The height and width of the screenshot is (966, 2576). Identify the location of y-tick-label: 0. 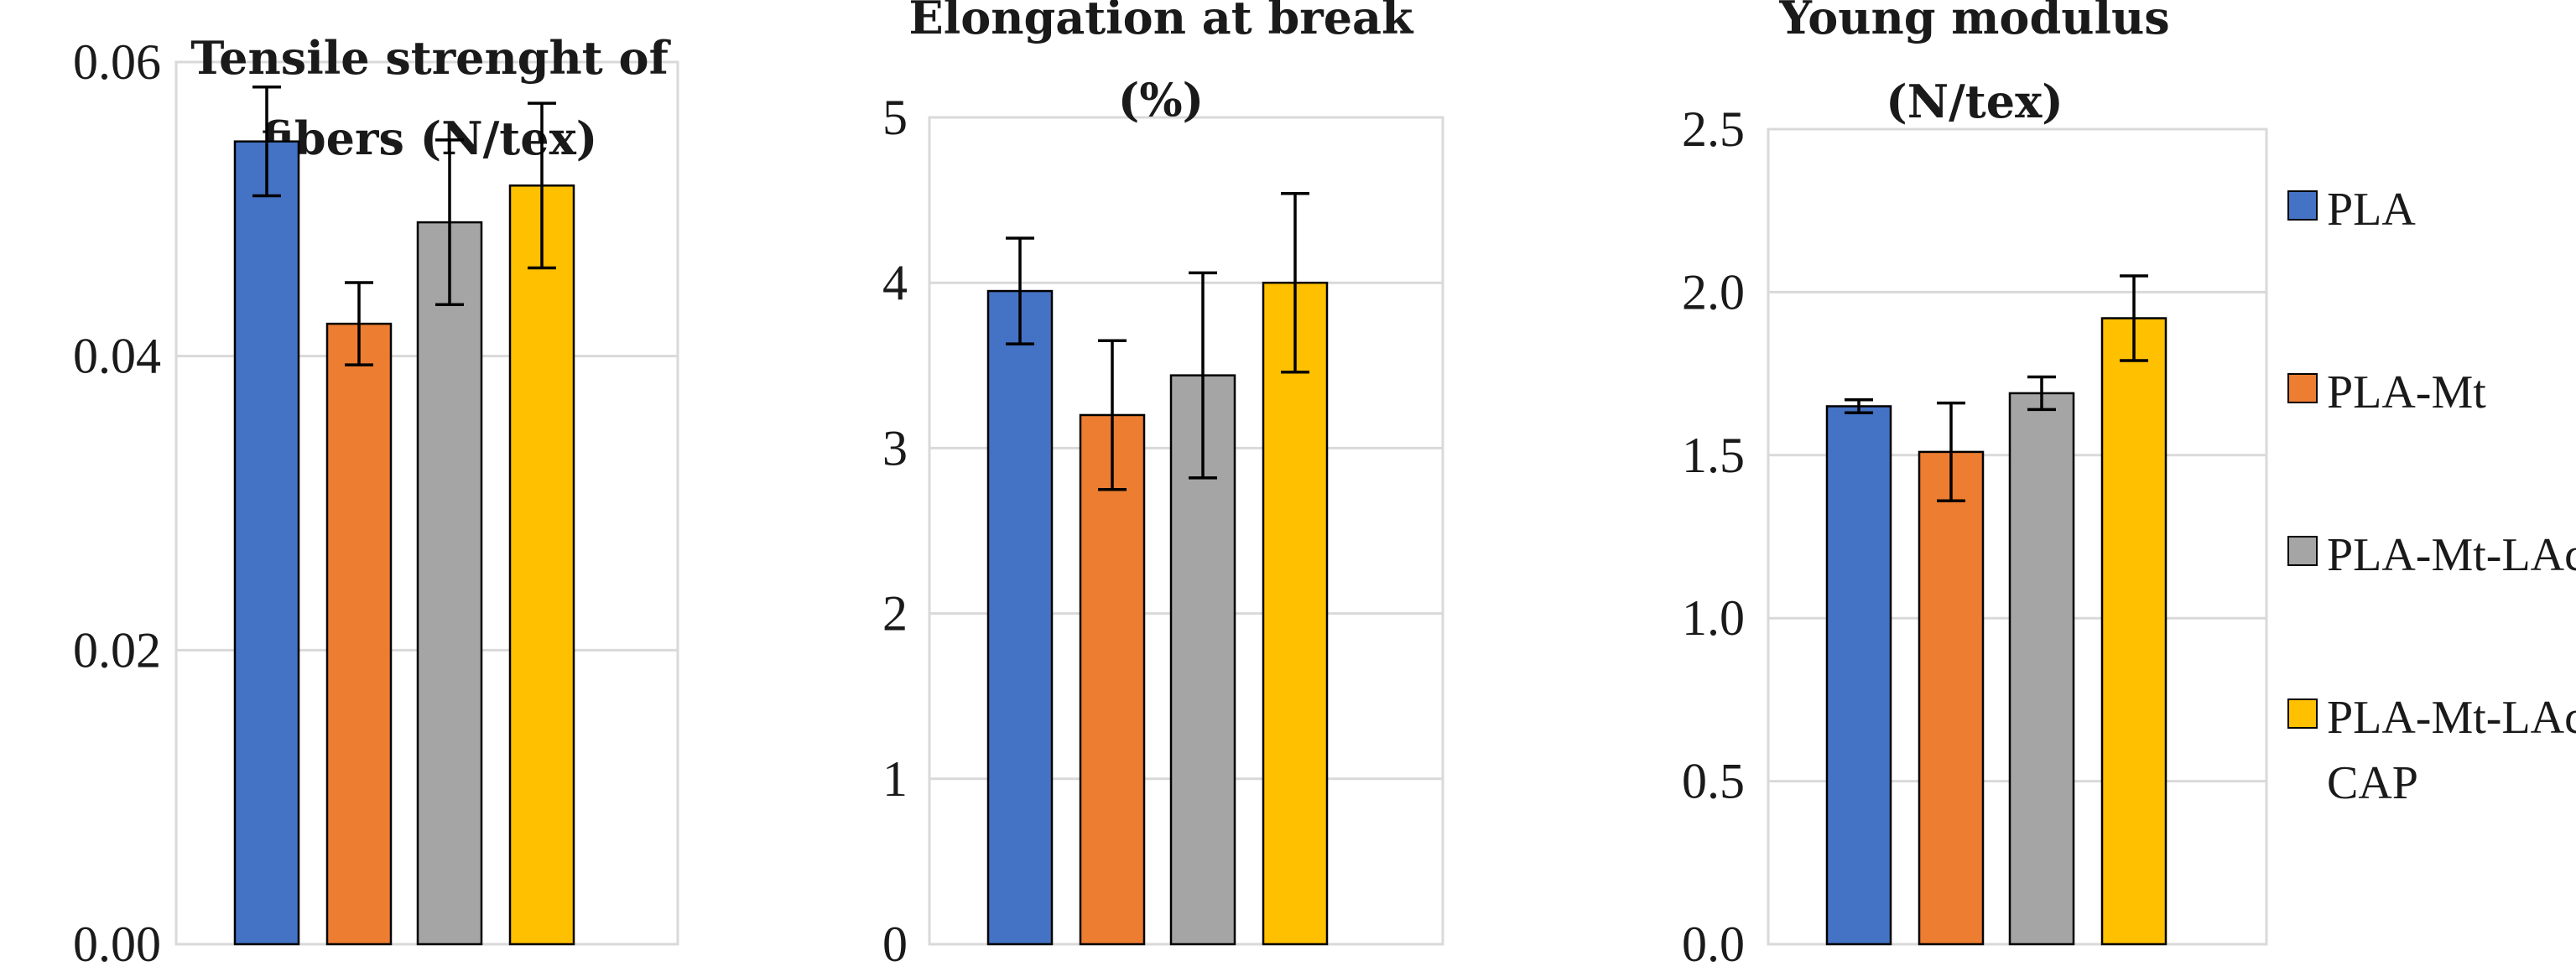
(895, 941).